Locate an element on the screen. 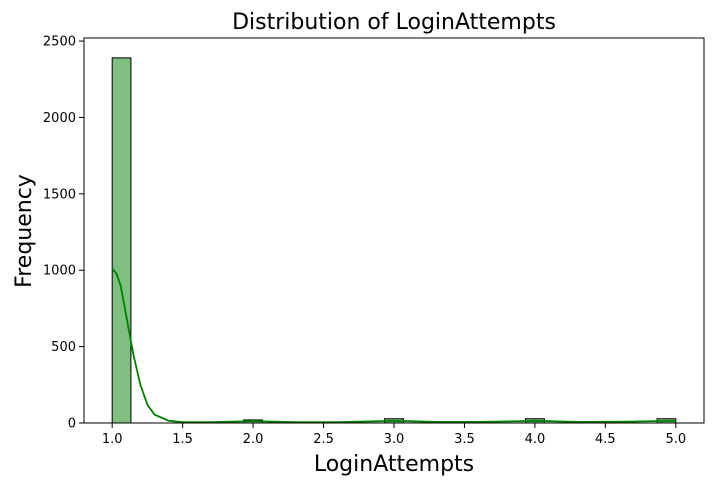 The width and height of the screenshot is (714, 485). x-tick-label-7: 4.5 is located at coordinates (605, 439).